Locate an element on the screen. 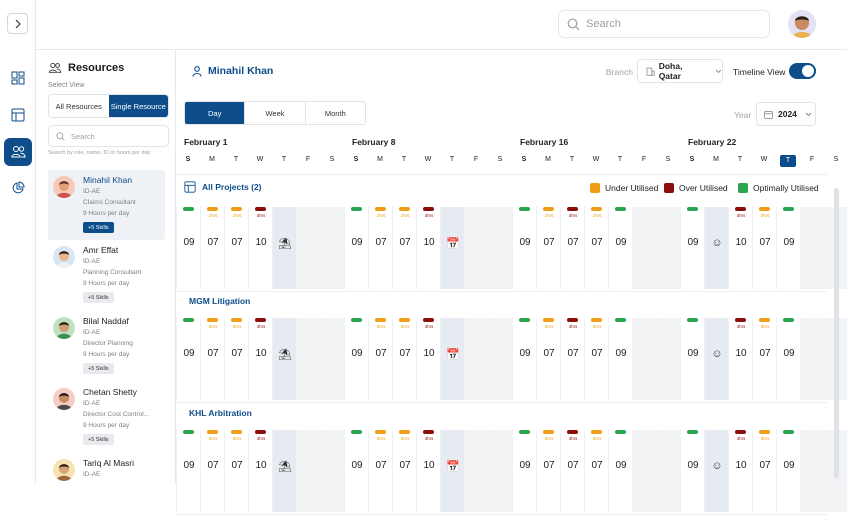 The width and height of the screenshot is (847, 515). branch-select: Doha, Qatar is located at coordinates (680, 71).